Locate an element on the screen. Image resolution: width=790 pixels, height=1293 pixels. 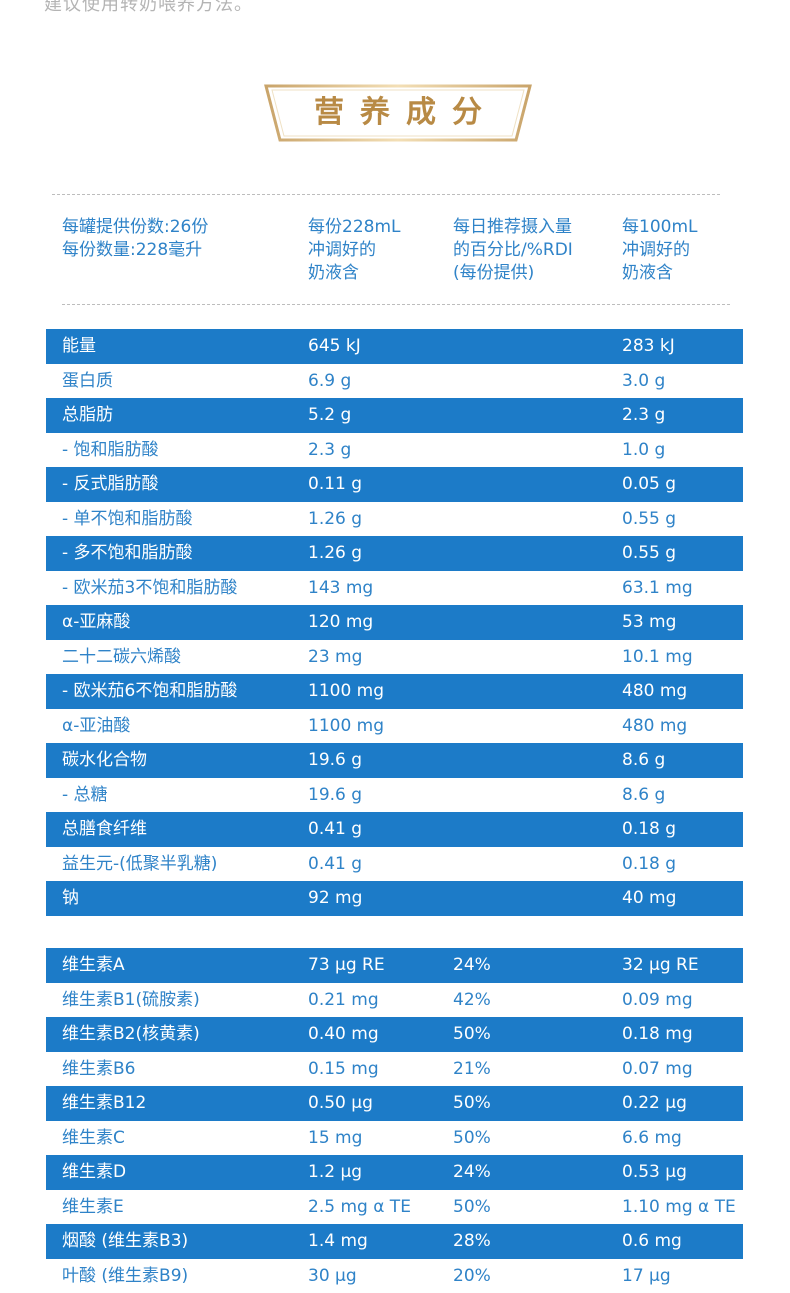
rdi-value: 50% is located at coordinates (472, 1207).